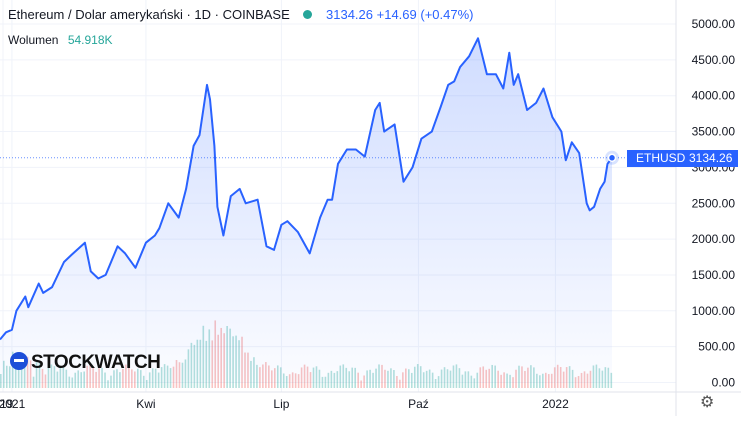 This screenshot has height=421, width=741. I want to click on y-tick-label: 5000.00, so click(714, 24).